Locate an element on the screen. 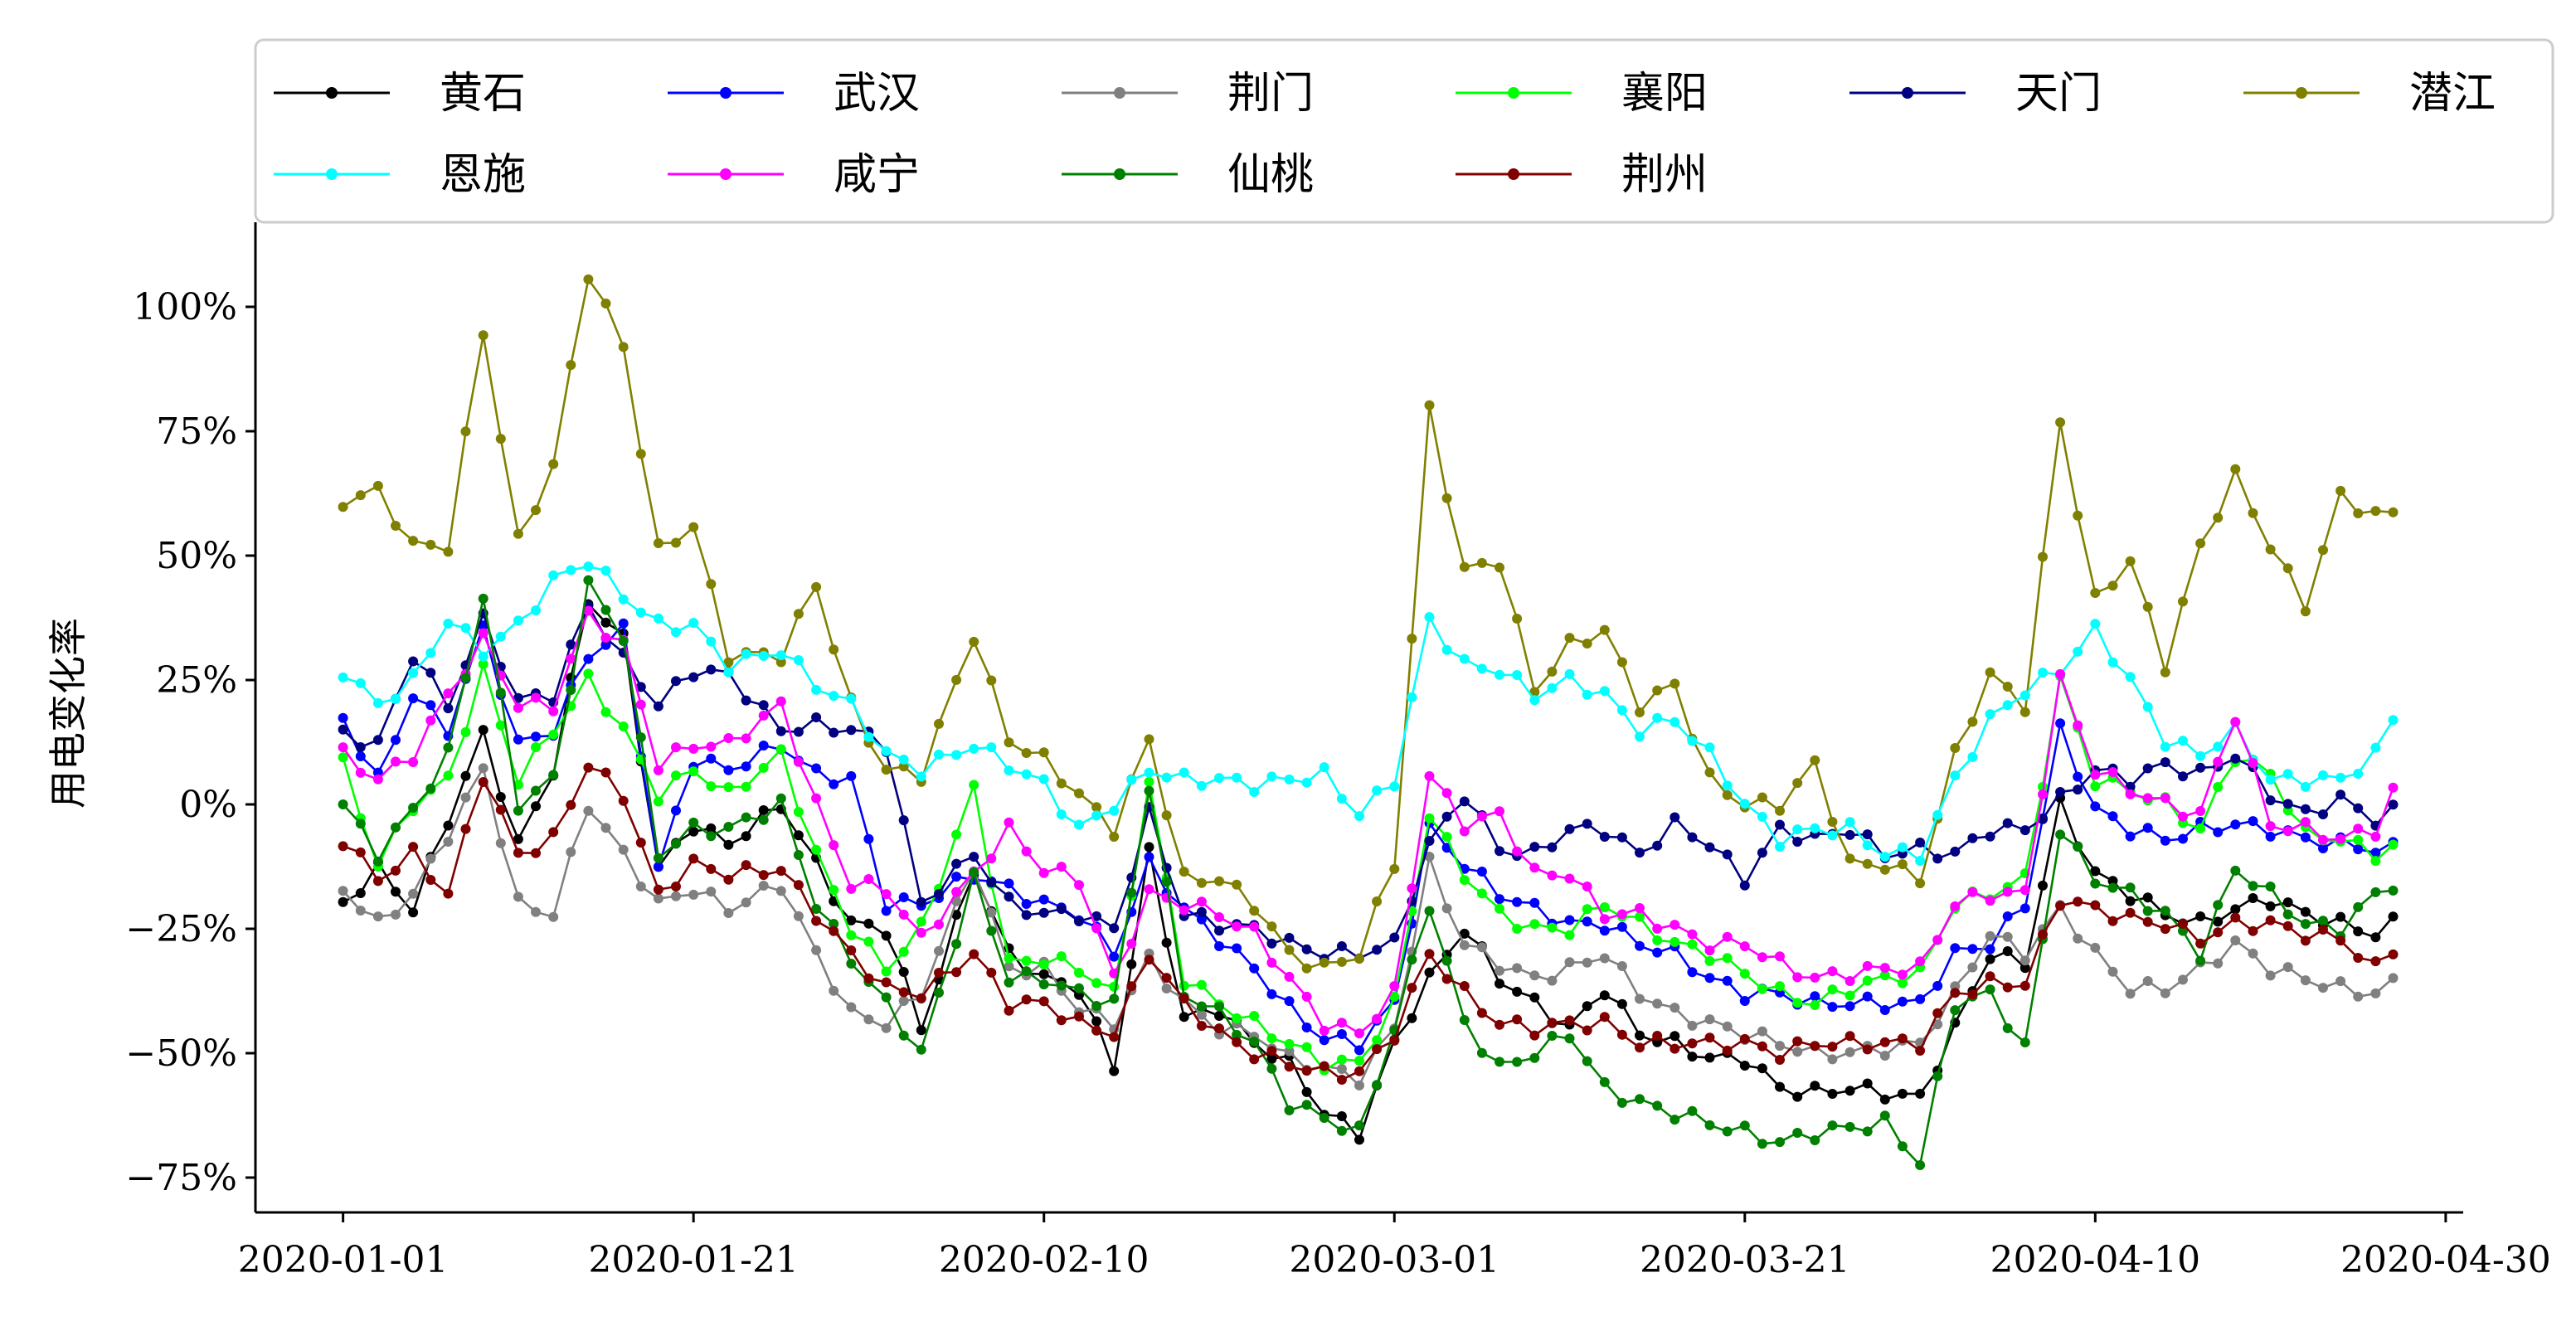  x-tick-label: 2020-03-01 is located at coordinates (1394, 1260).